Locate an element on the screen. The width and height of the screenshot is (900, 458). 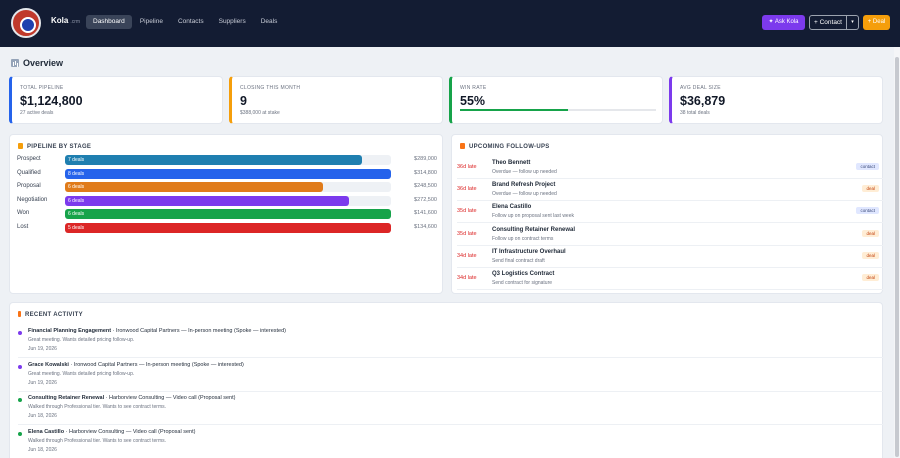
nav-pipeline: Pipeline is located at coordinates (151, 21).